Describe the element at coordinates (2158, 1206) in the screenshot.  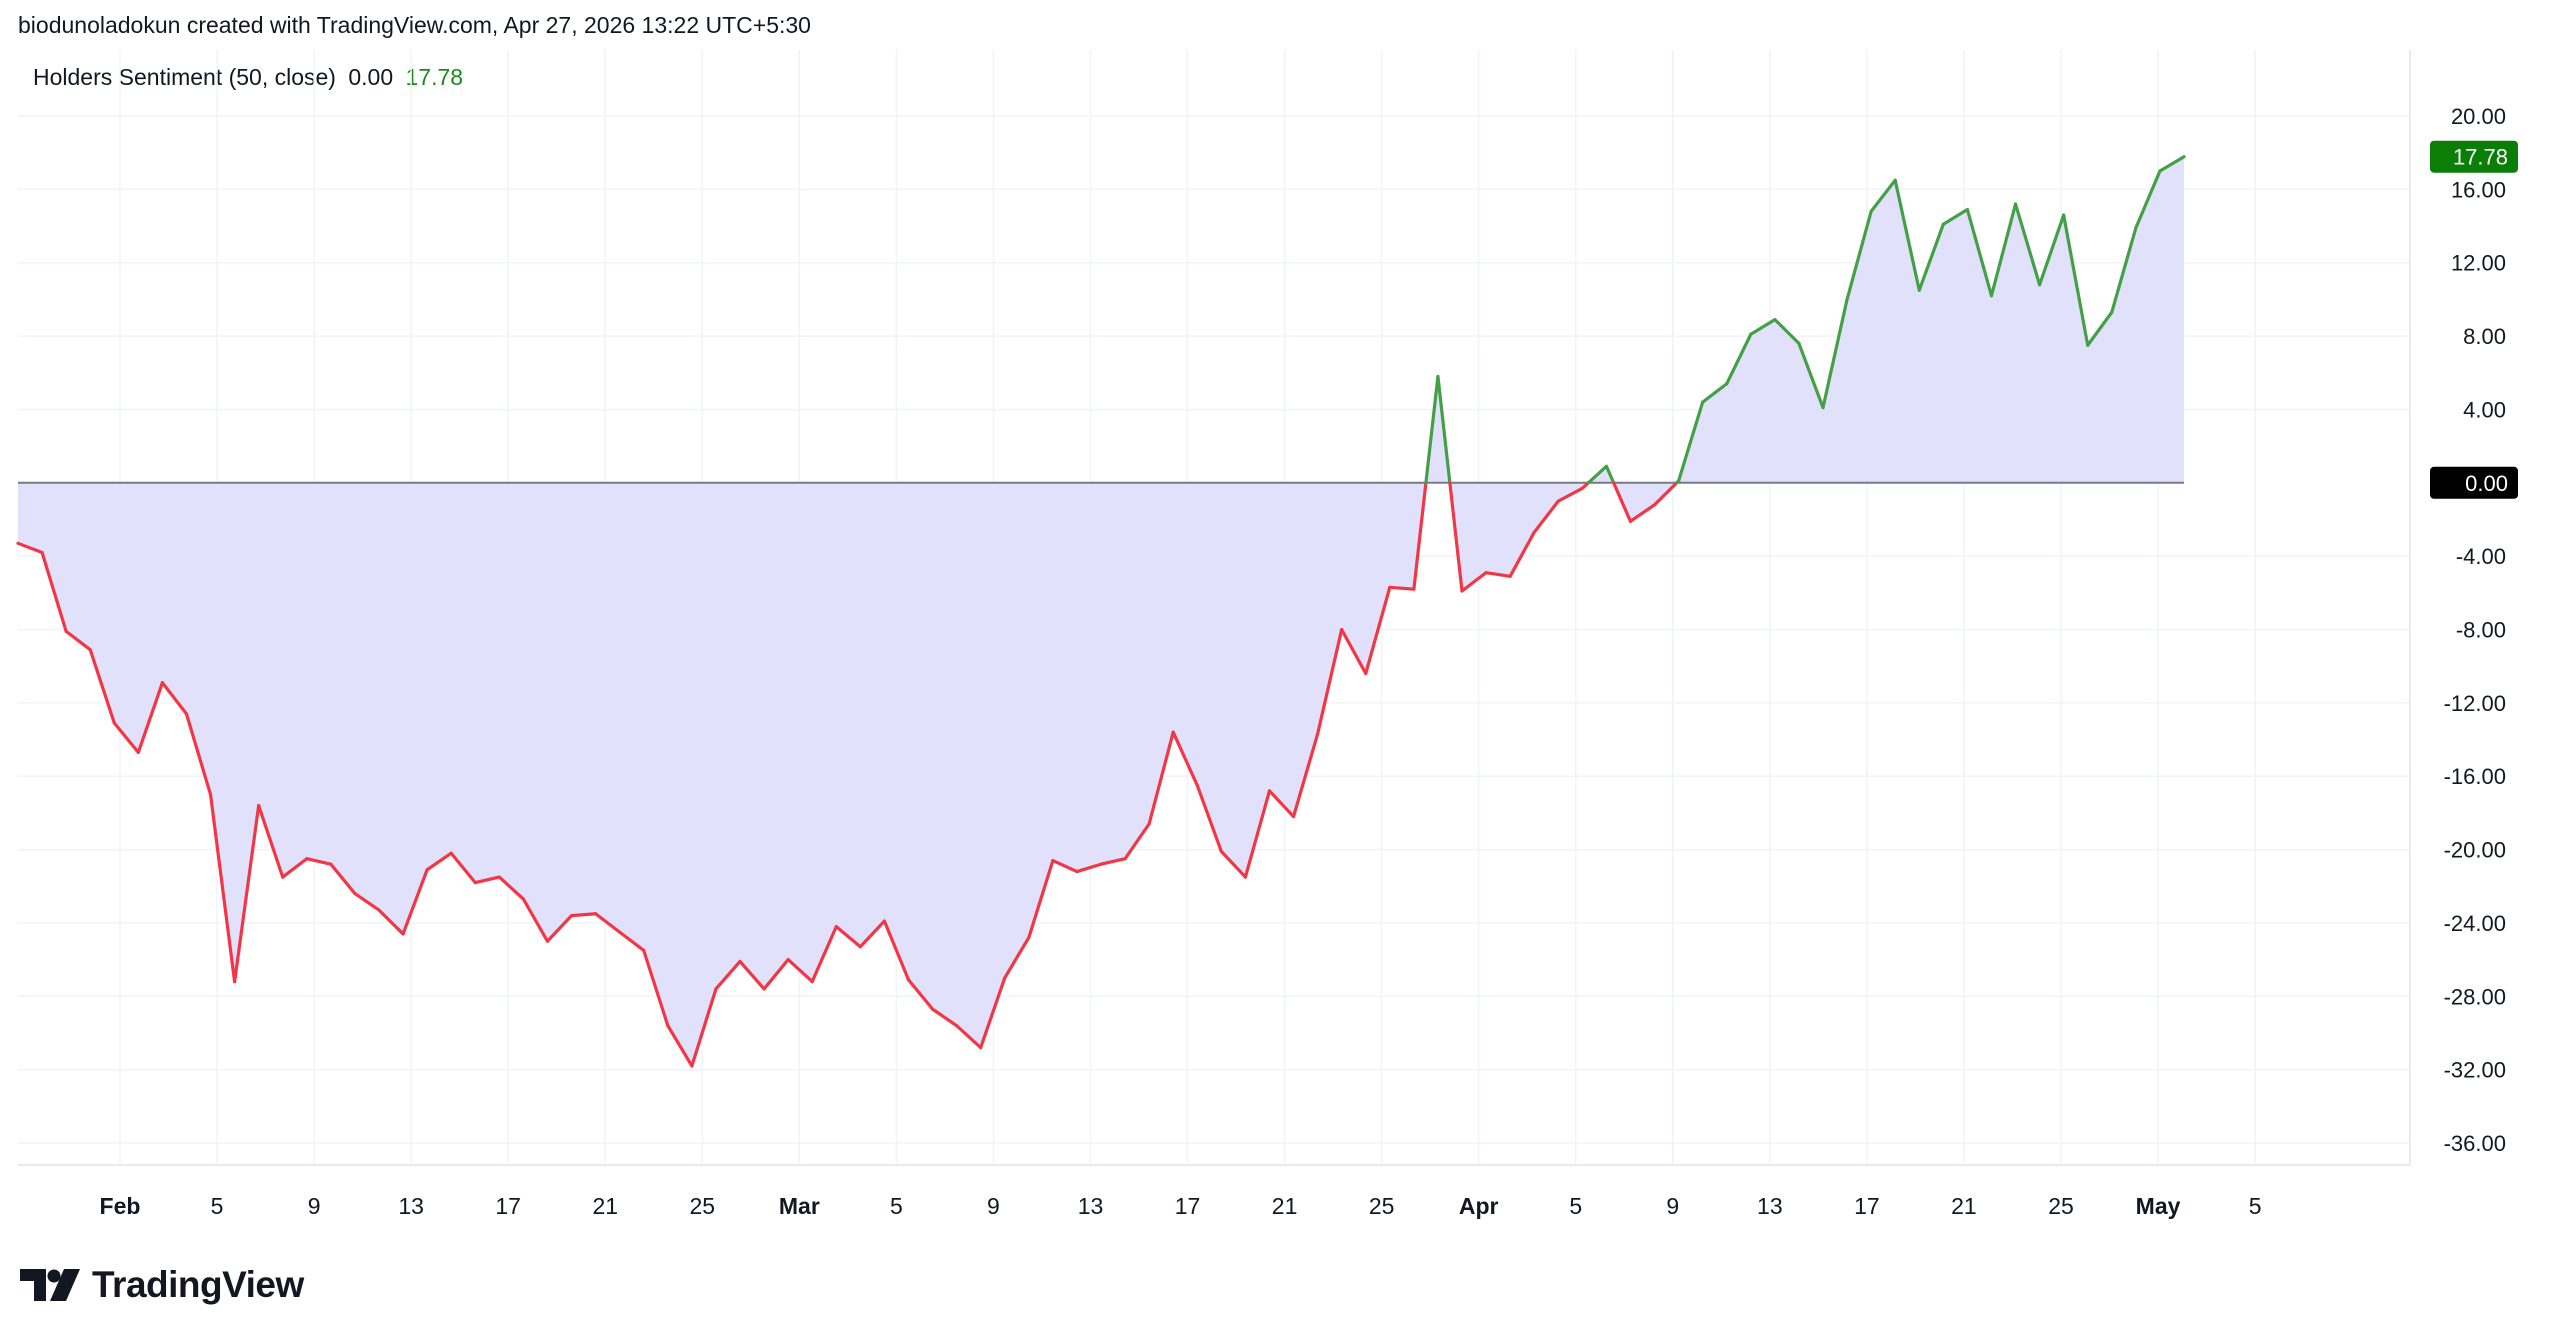
I see `x-tick-label: May` at that location.